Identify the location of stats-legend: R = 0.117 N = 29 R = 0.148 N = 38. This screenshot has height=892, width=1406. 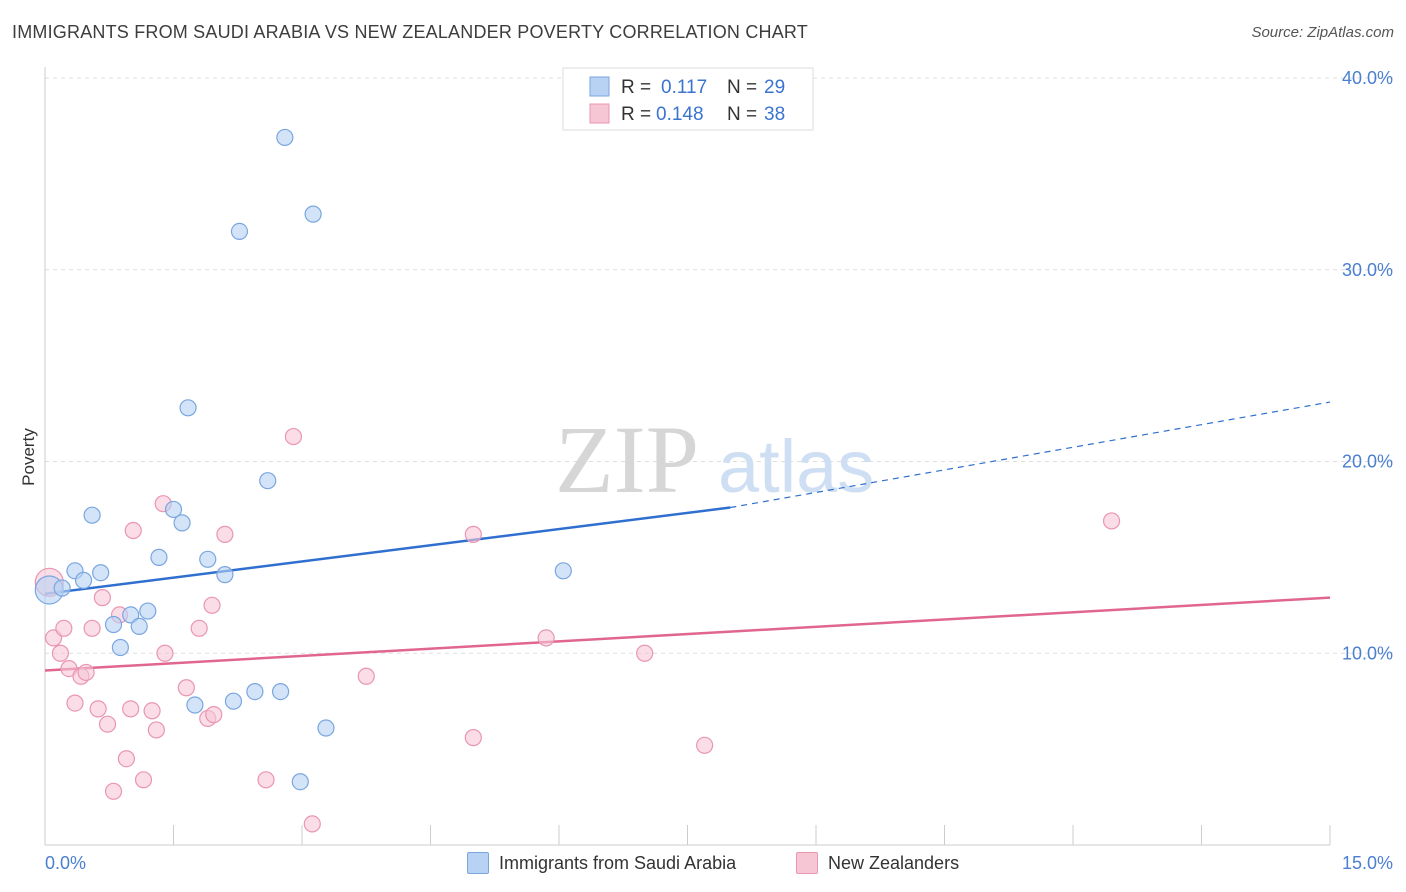
(688, 99).